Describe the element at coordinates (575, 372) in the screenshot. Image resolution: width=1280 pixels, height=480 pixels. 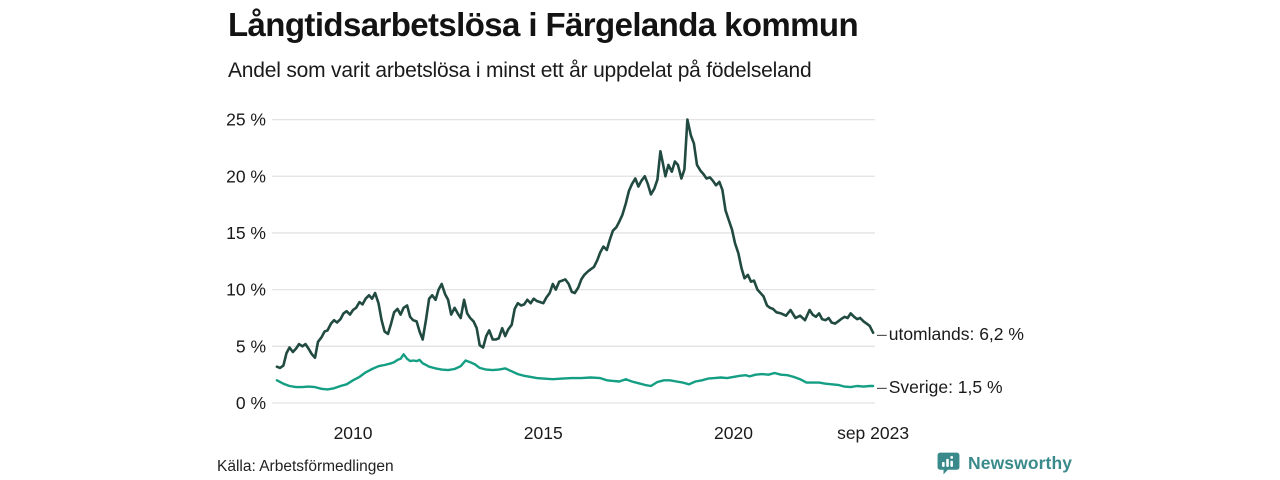
I see `series-line-Sverige` at that location.